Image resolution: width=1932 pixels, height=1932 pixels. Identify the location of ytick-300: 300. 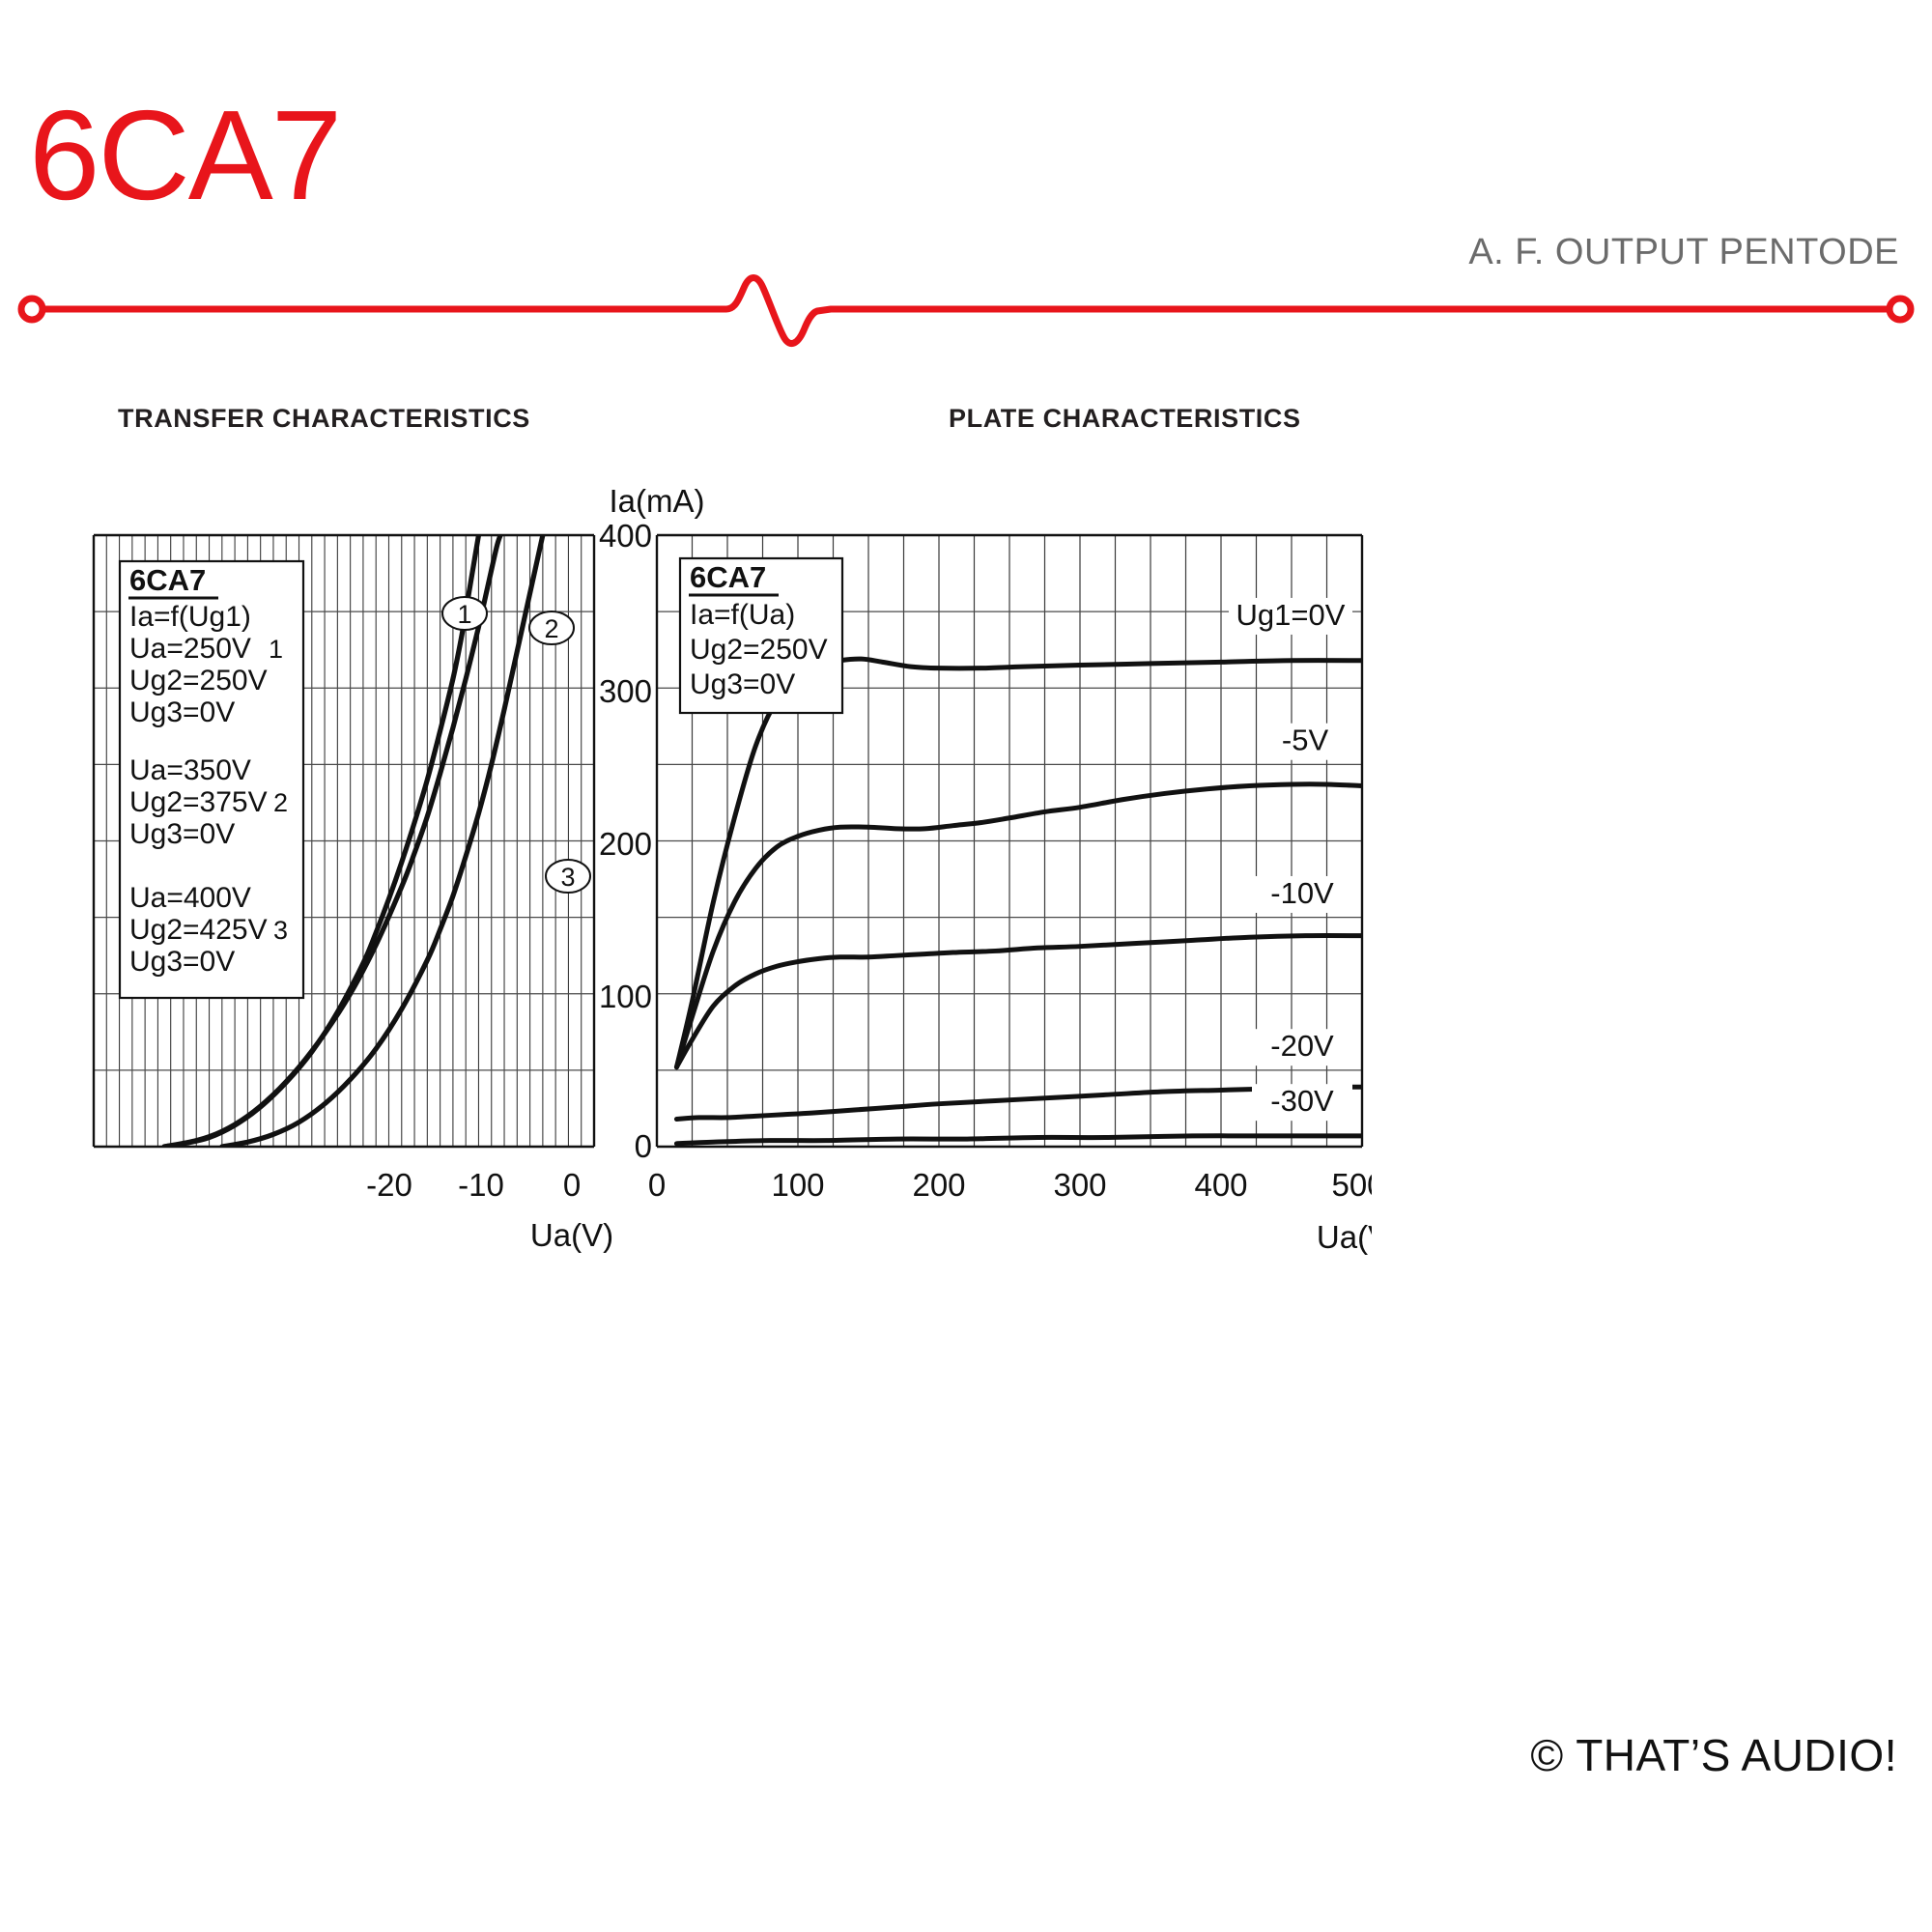
(625, 691).